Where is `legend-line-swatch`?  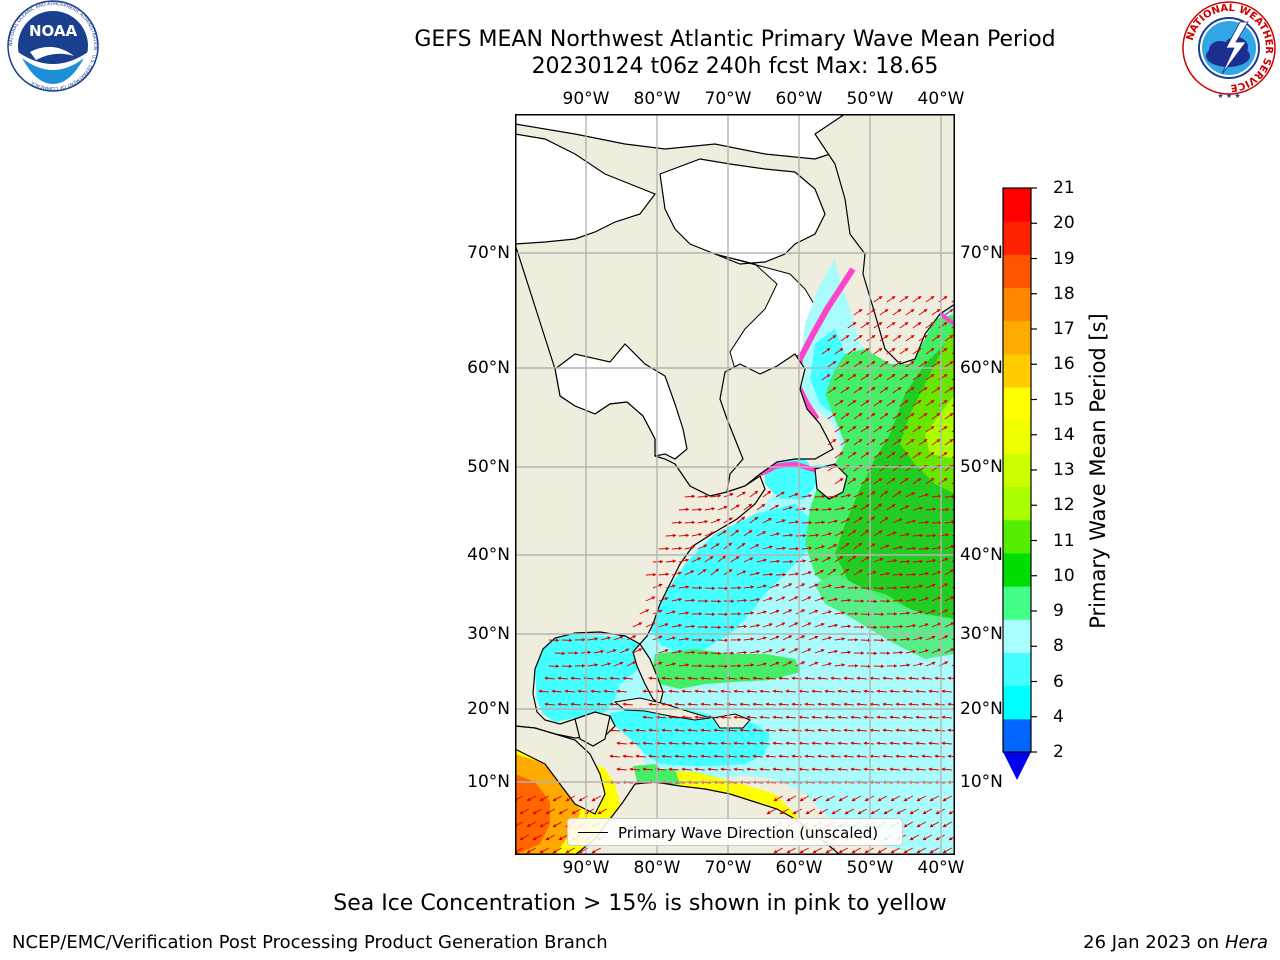
legend-line-swatch is located at coordinates (593, 832).